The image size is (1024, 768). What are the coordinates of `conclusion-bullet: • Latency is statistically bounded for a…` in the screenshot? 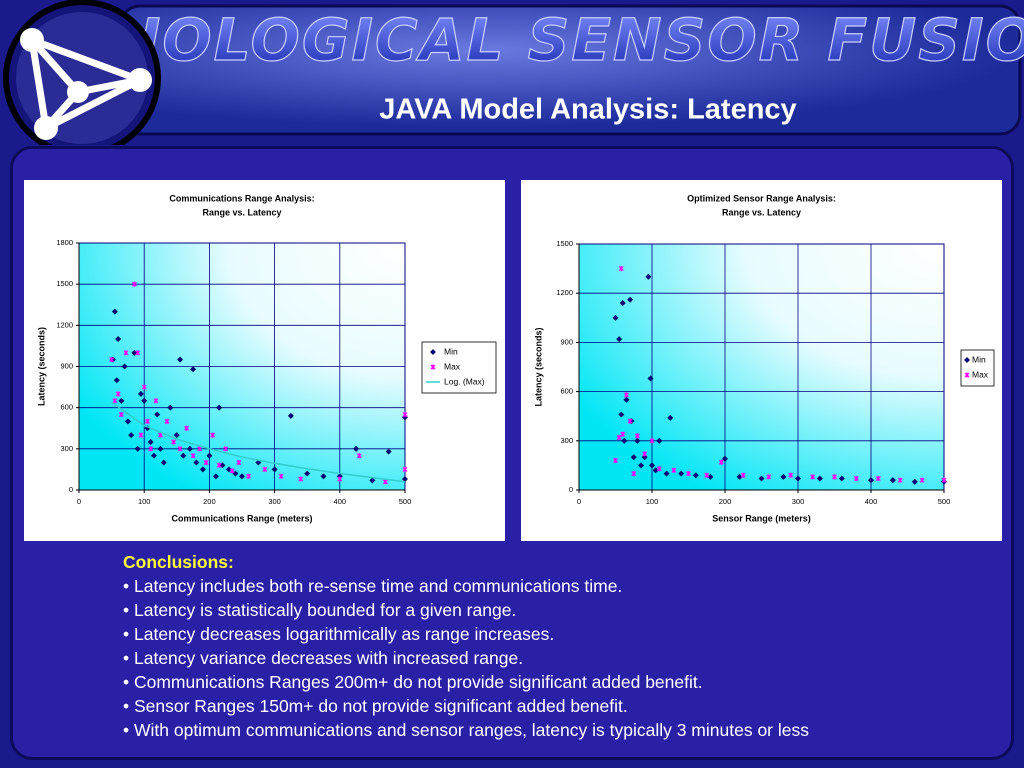 It's located at (320, 610).